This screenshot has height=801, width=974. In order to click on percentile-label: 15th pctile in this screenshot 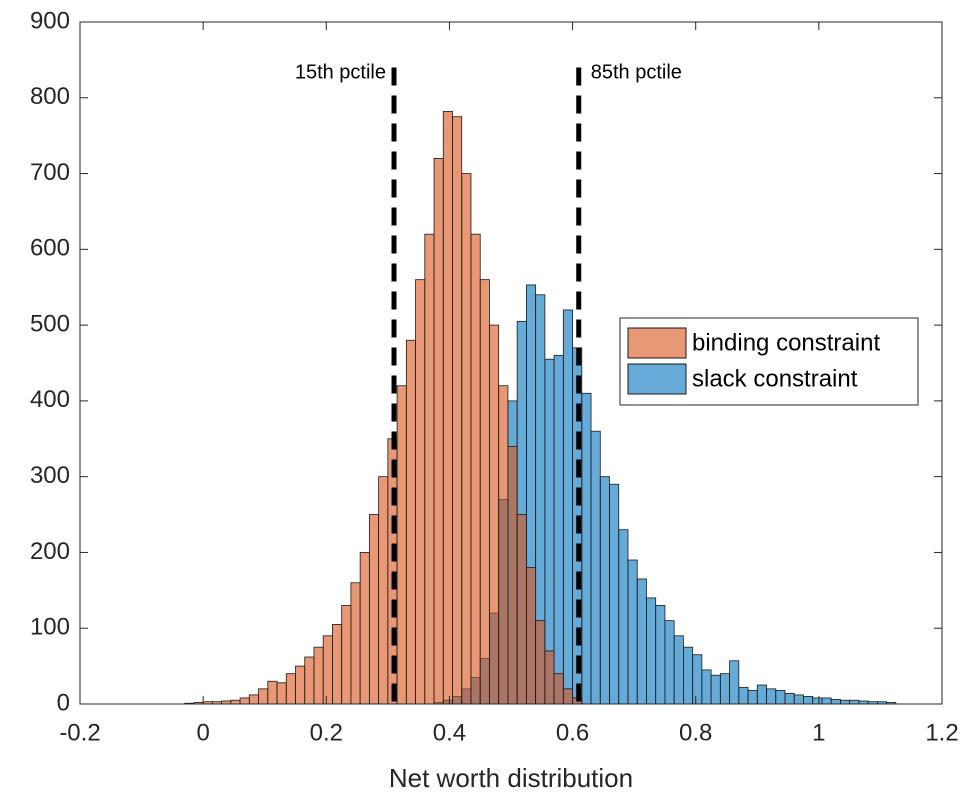, I will do `click(340, 73)`.